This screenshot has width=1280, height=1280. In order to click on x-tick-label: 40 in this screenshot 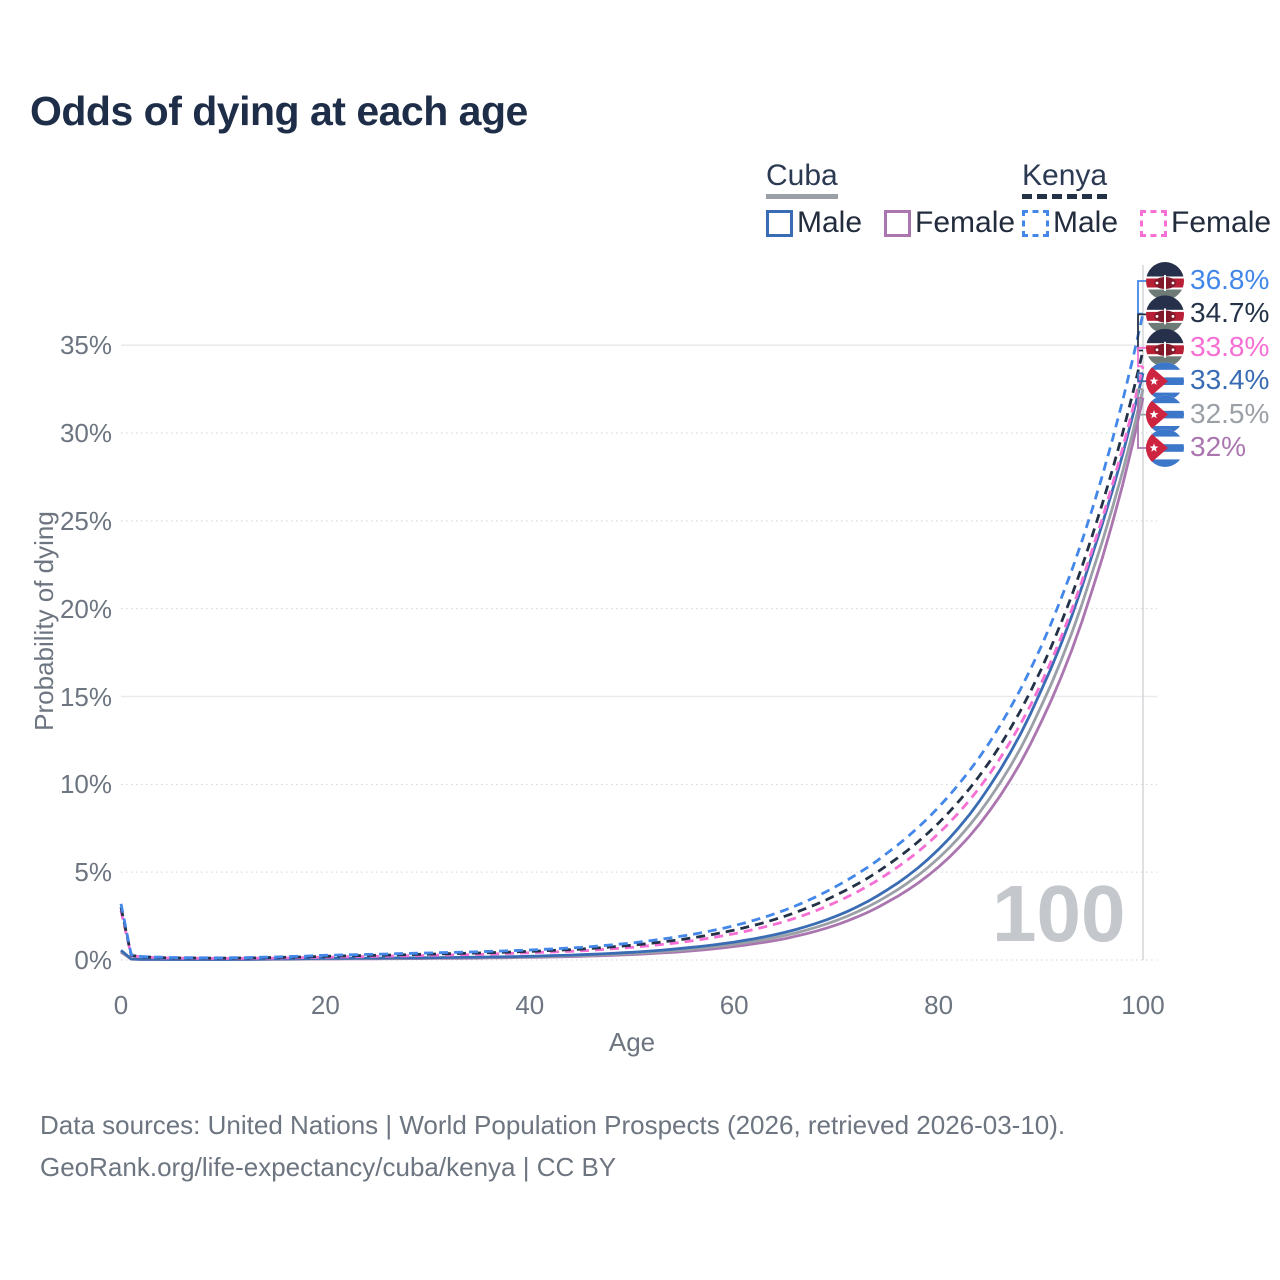, I will do `click(530, 1005)`.